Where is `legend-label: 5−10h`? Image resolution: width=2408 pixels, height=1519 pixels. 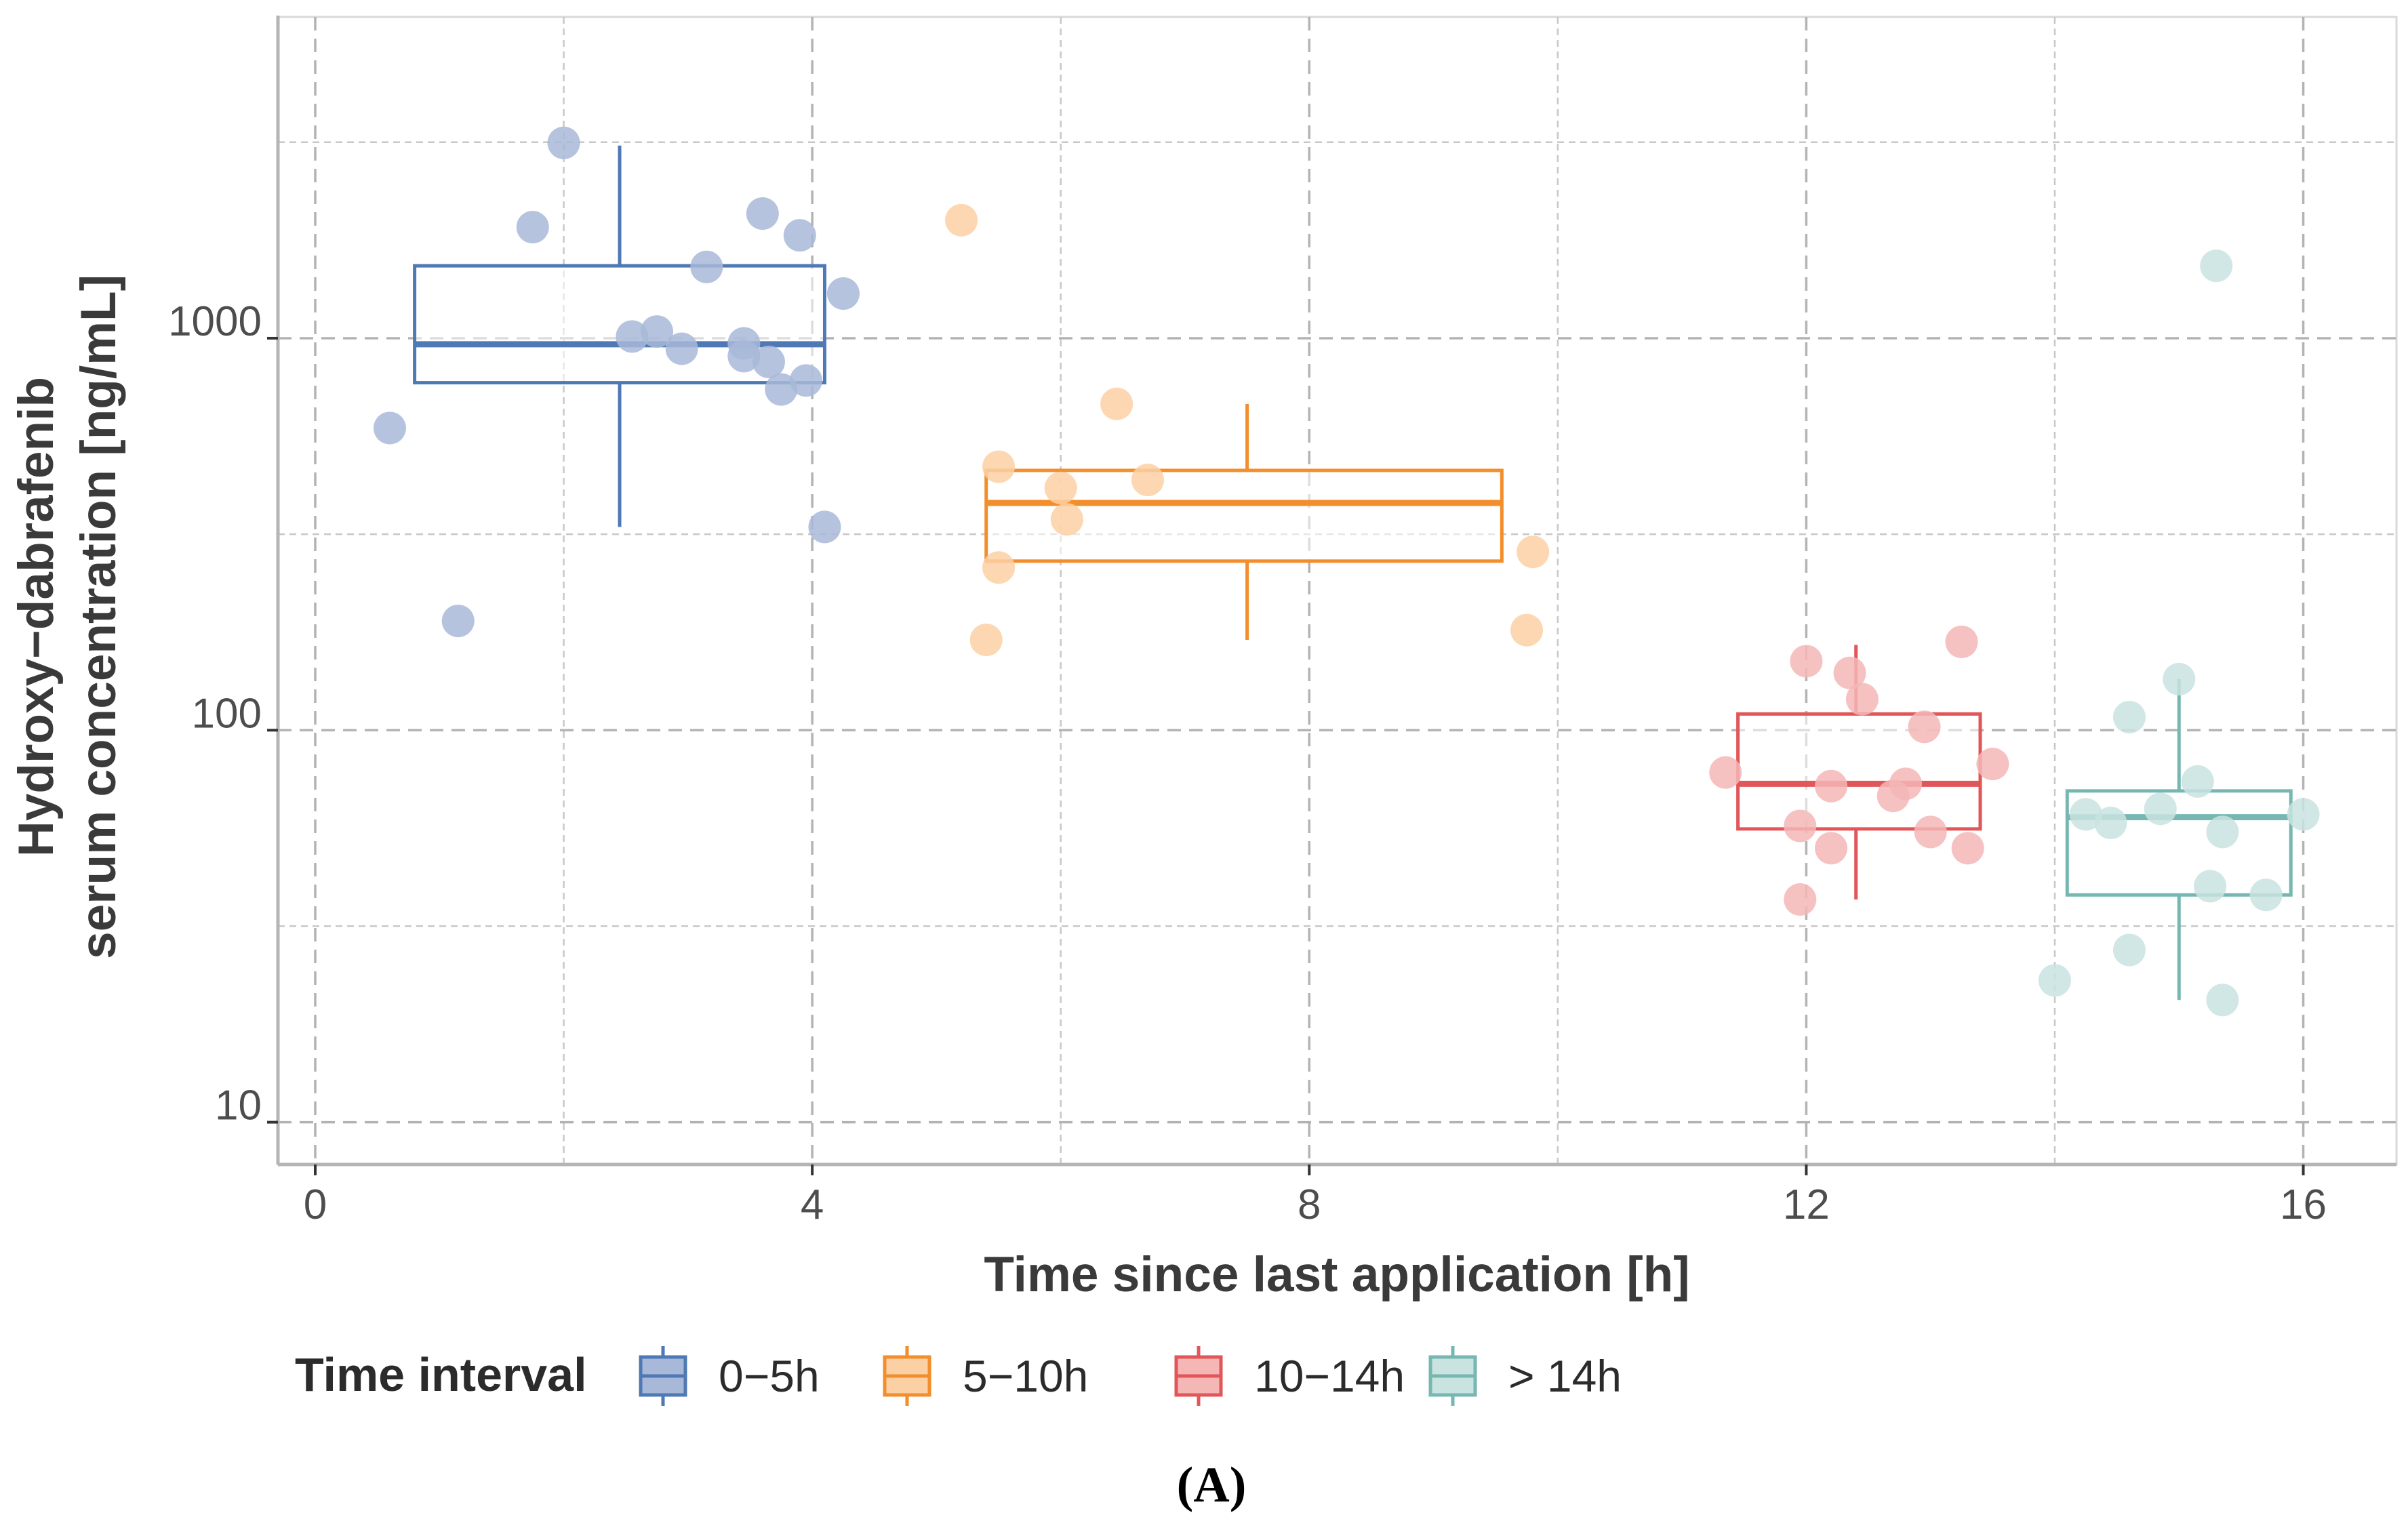 legend-label: 5−10h is located at coordinates (1025, 1376).